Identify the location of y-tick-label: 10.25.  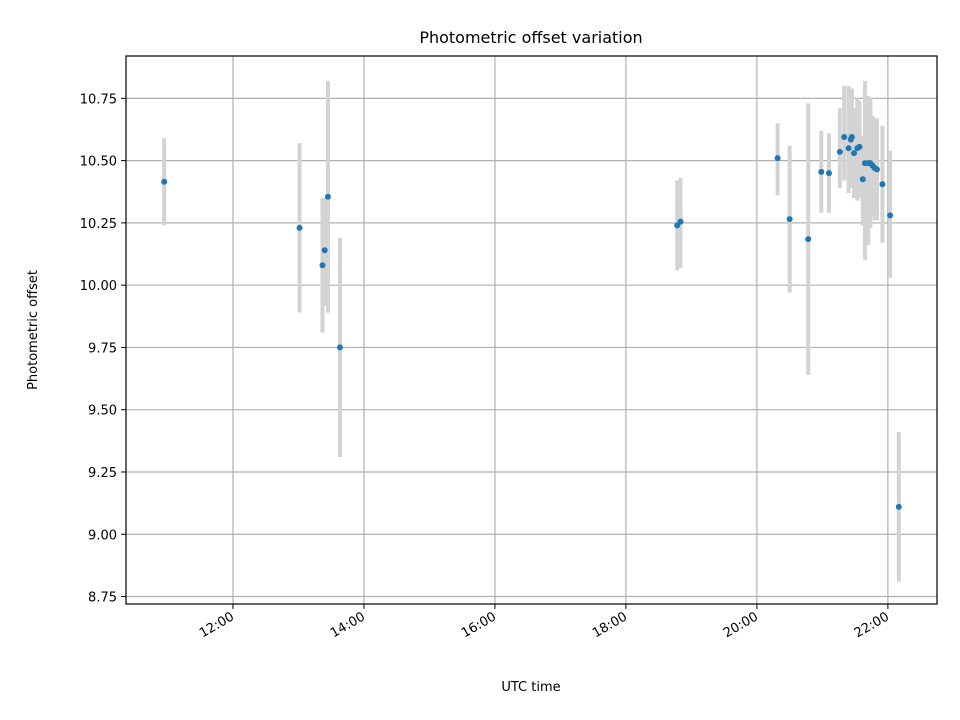
(98, 224).